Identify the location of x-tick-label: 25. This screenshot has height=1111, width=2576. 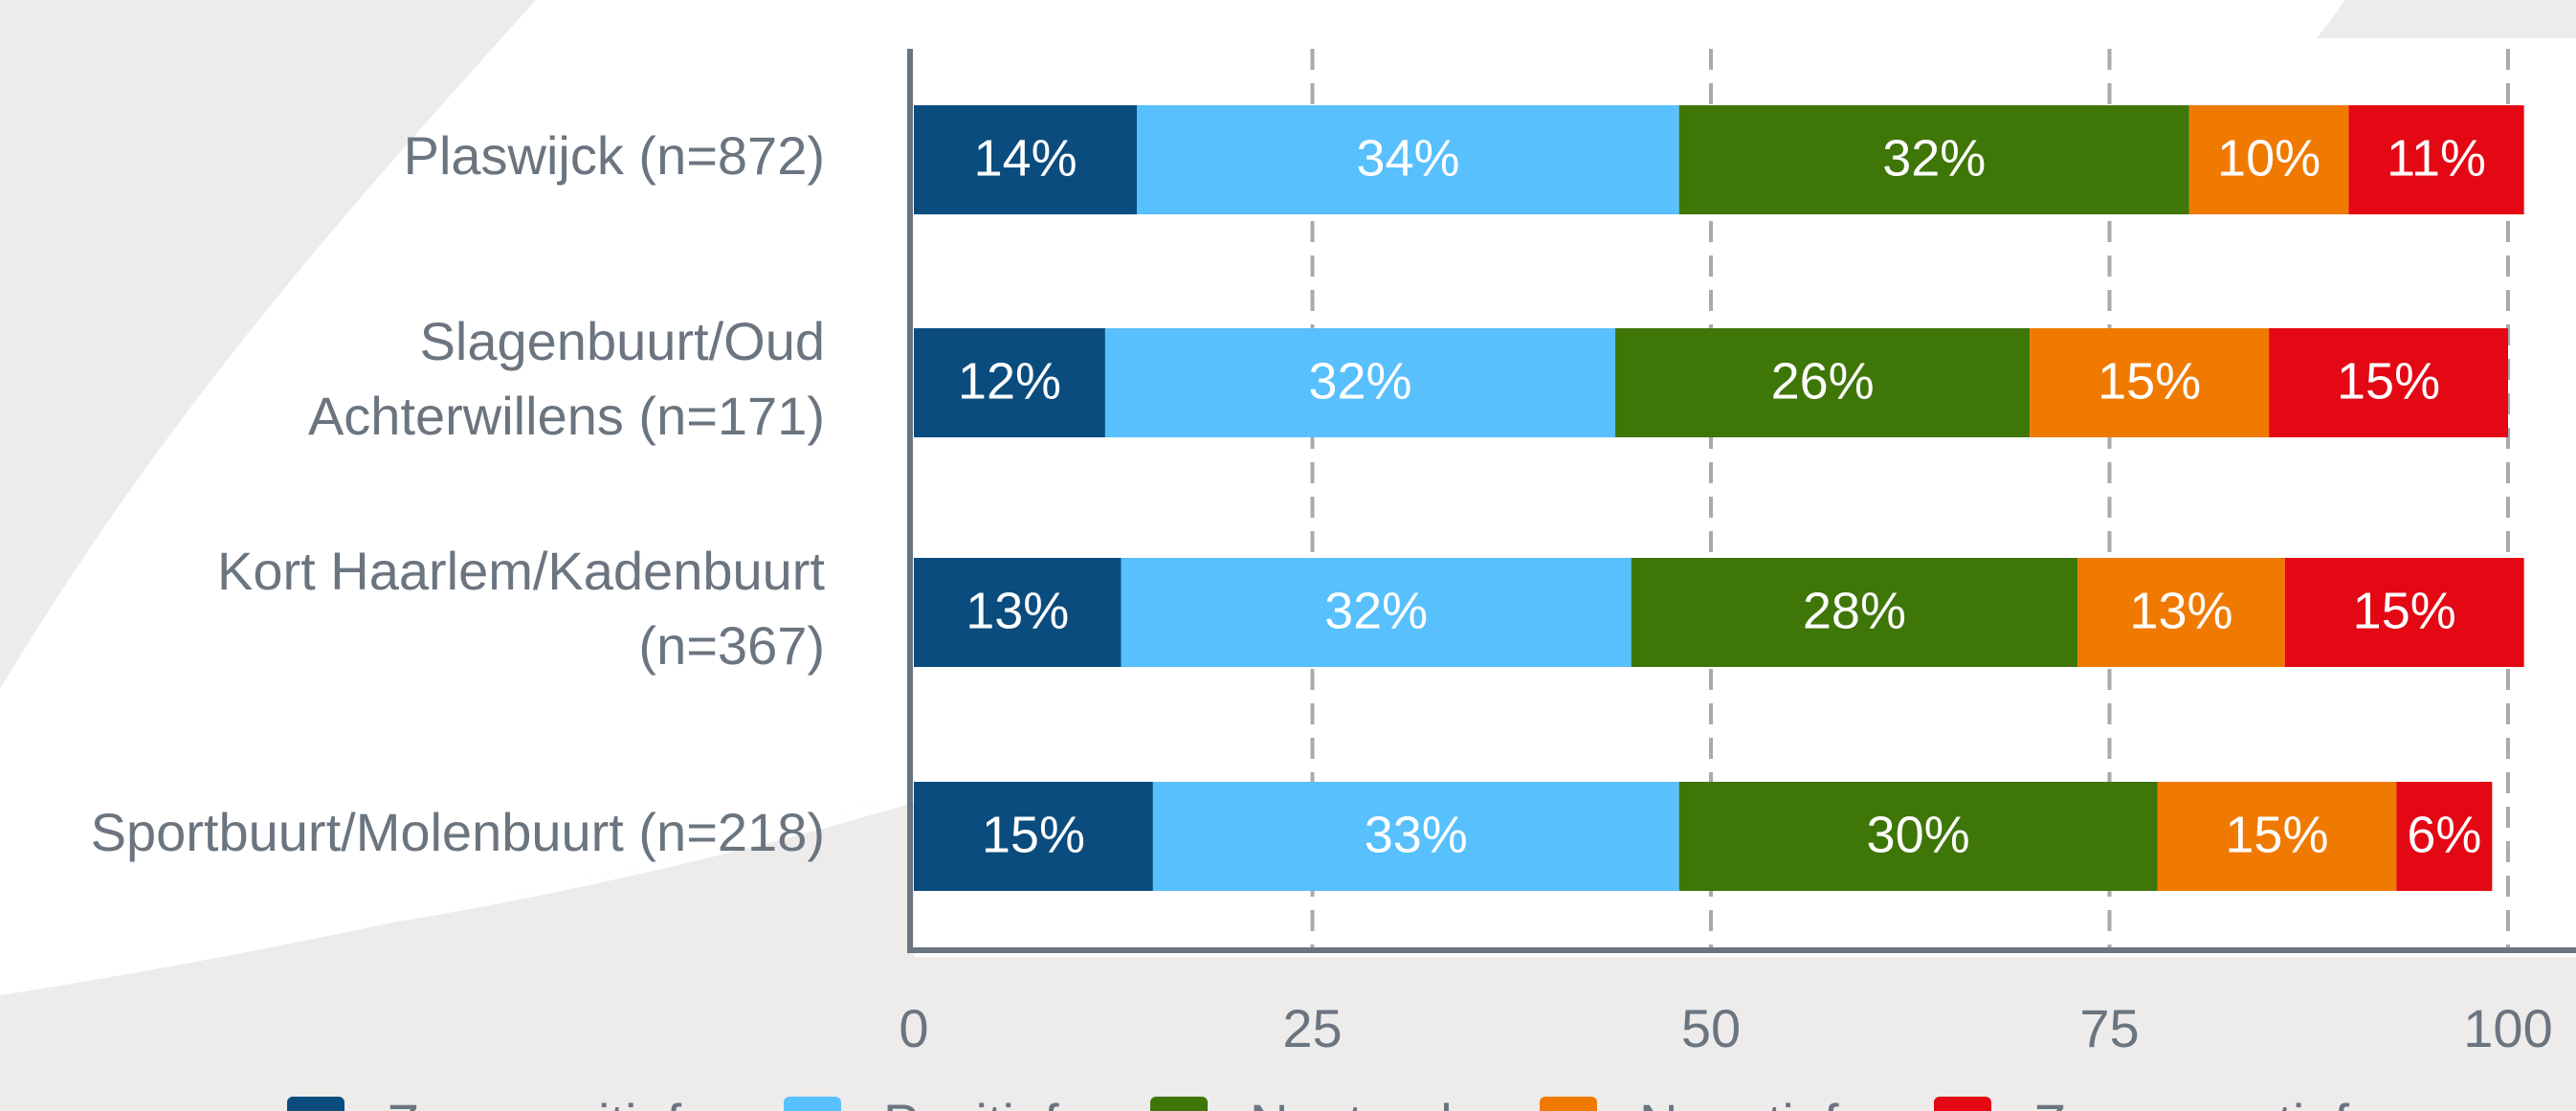
(1312, 1028).